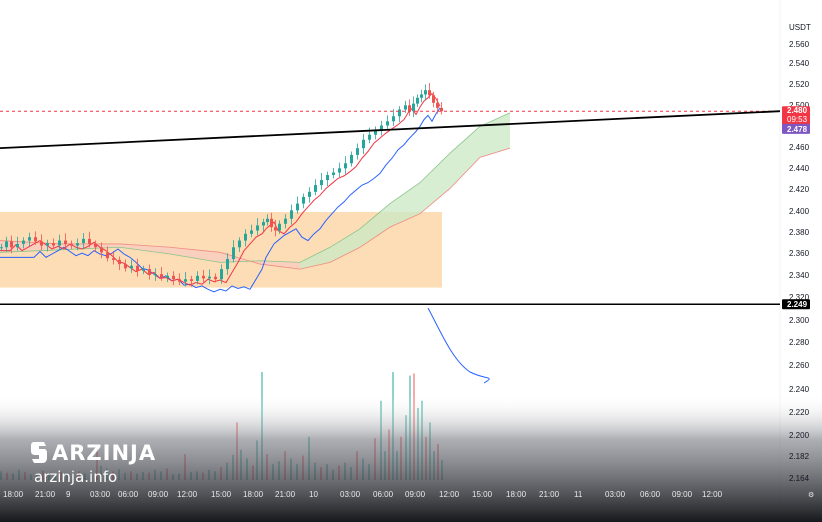 This screenshot has width=822, height=522. What do you see at coordinates (93, 463) in the screenshot?
I see `watermark: ARZINJA arzinja.info` at bounding box center [93, 463].